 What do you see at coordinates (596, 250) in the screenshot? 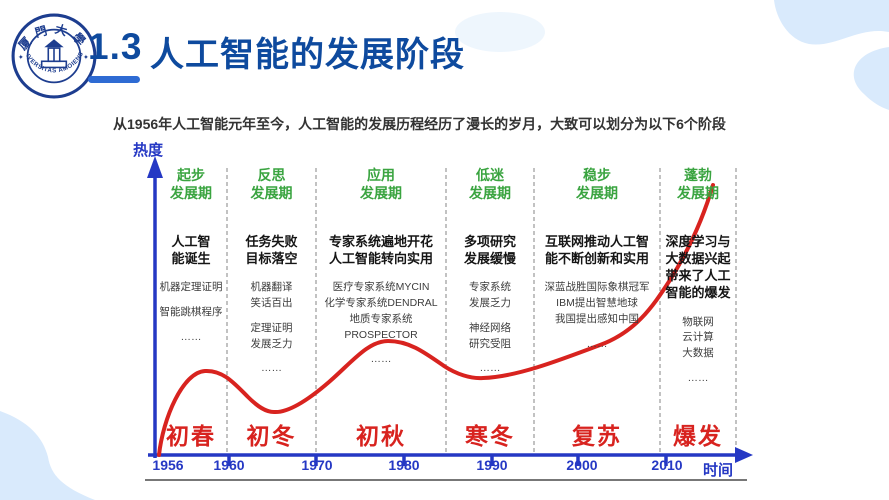
I see `stage-headline: 互联网推动人工智 能不断创新和实用` at bounding box center [596, 250].